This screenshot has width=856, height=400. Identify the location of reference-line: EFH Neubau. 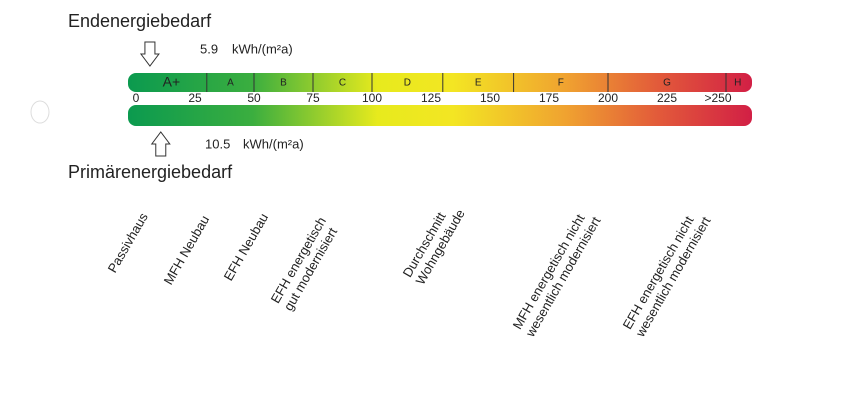
(246, 247).